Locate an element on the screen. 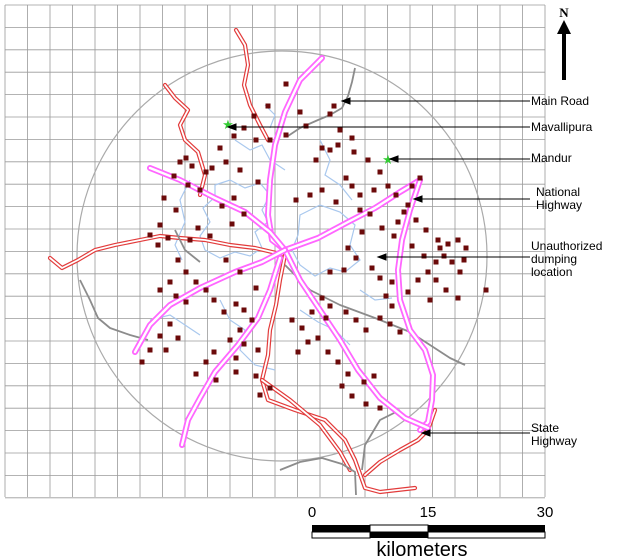 This screenshot has width=633, height=560. legend-label-mandur: Mandur is located at coordinates (551, 158).